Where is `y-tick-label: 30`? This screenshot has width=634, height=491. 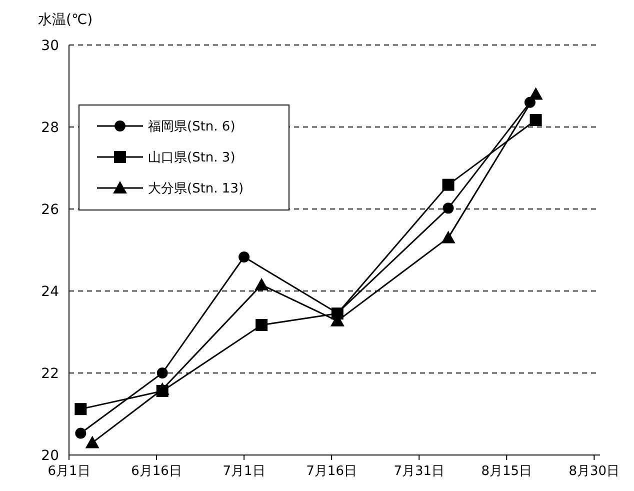
y-tick-label: 30 is located at coordinates (50, 46).